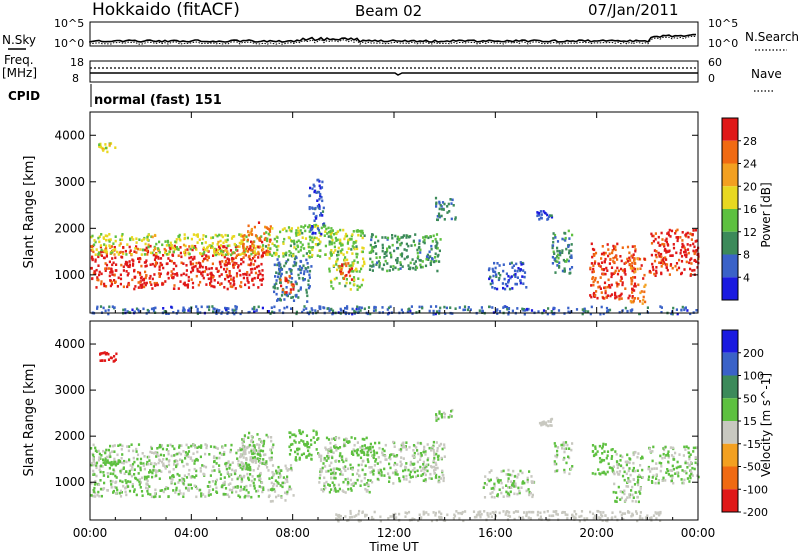  What do you see at coordinates (69, 135) in the screenshot?
I see `y-tick-label: 4000` at bounding box center [69, 135].